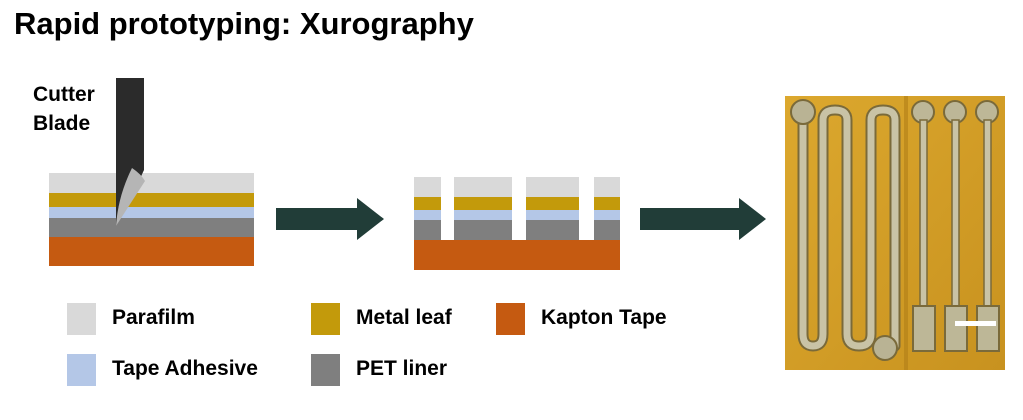 The image size is (1023, 420). I want to click on legend-label-pet-liner: PET liner, so click(402, 368).